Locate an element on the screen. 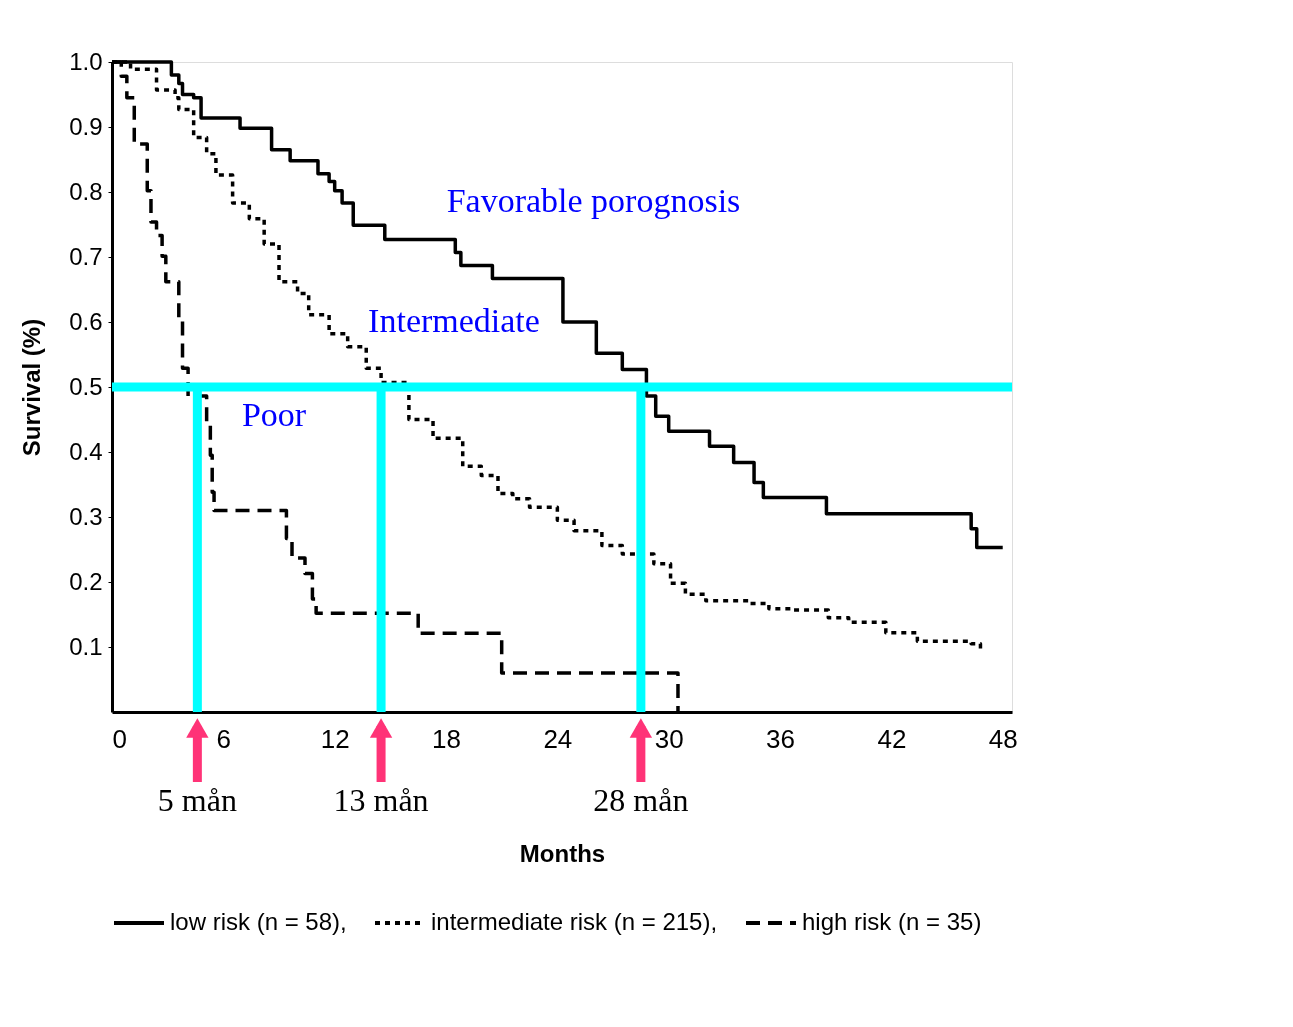  x-tick-label: 18 is located at coordinates (446, 738).